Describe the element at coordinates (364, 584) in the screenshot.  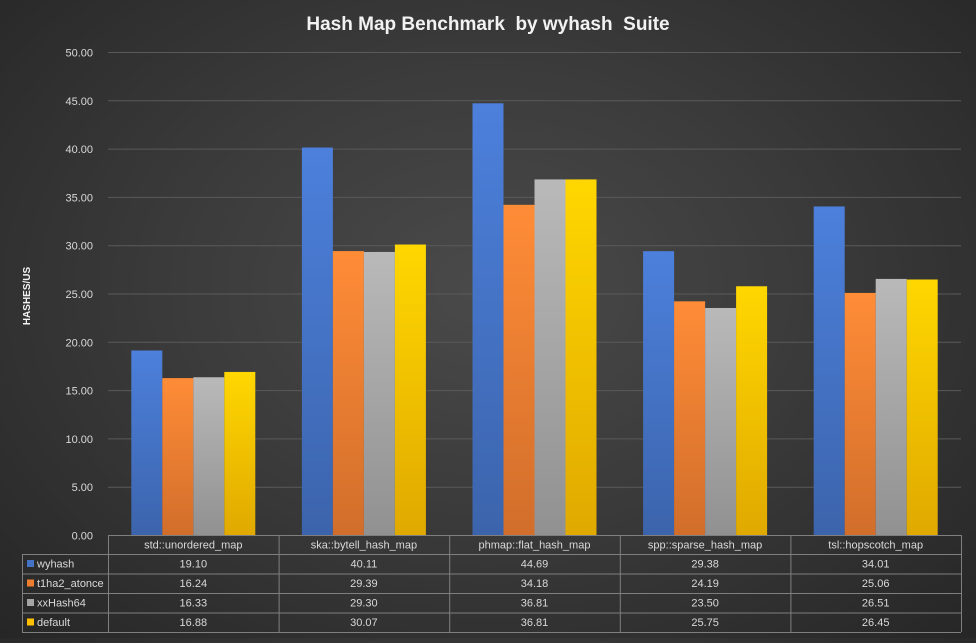
I see `data-label: 29.39` at that location.